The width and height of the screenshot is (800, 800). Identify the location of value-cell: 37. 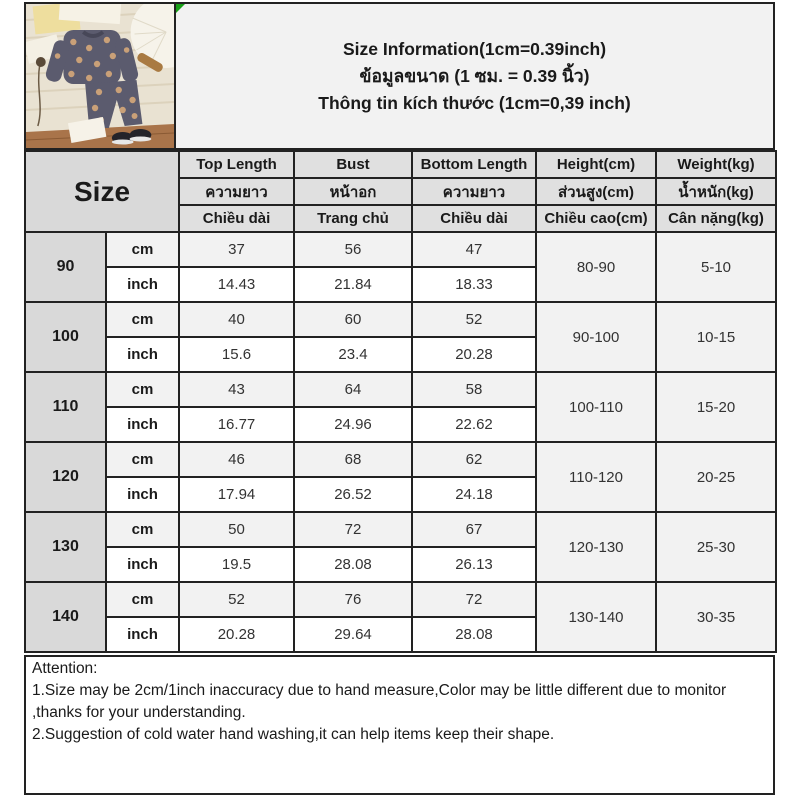
(236, 249).